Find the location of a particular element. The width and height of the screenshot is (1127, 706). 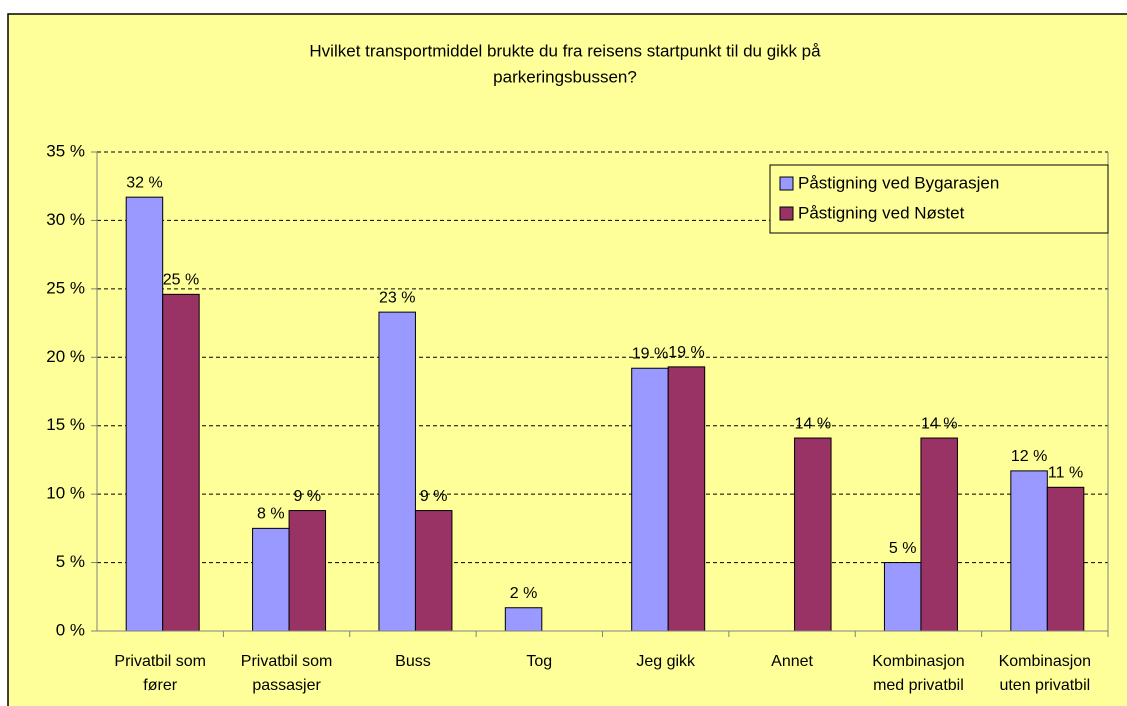

data-label: 11 % is located at coordinates (1065, 473).